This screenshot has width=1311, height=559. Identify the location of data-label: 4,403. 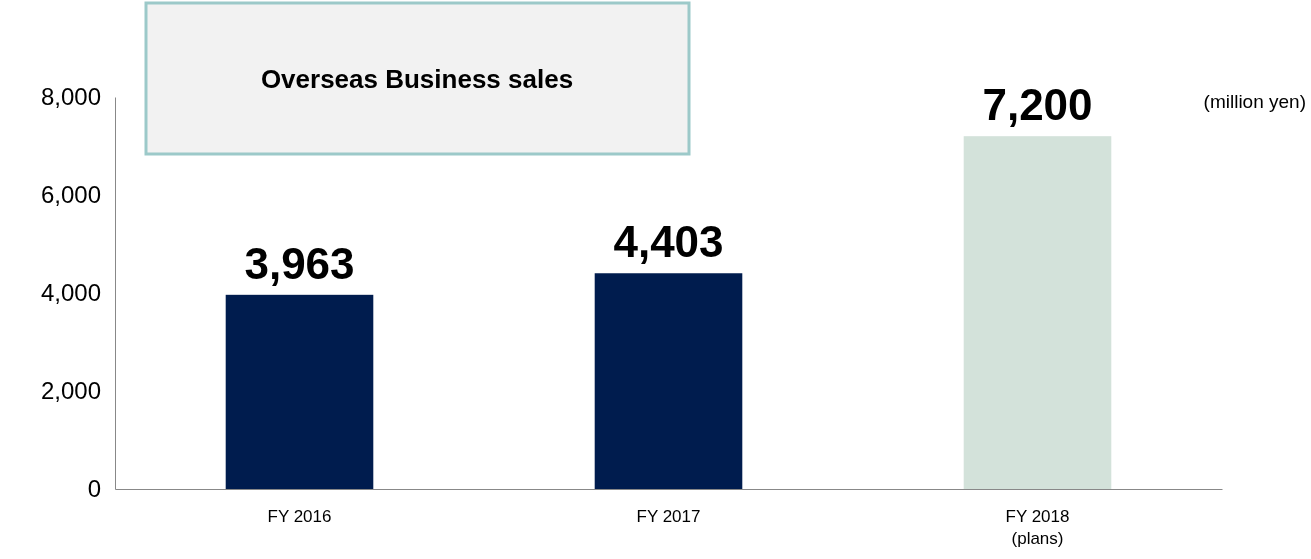
(668, 242).